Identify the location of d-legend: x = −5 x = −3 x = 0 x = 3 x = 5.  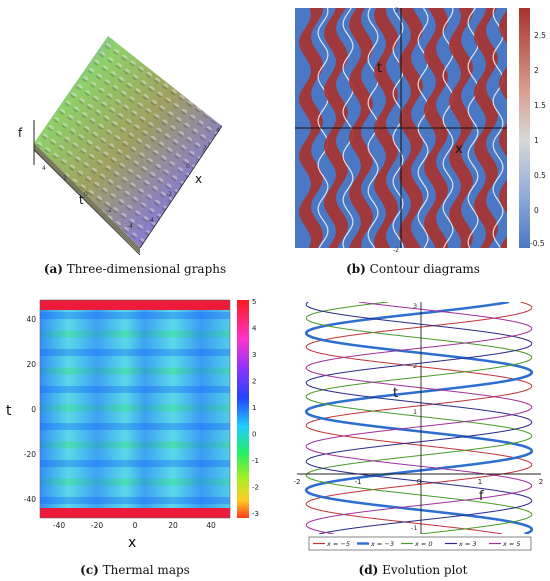
(417, 544).